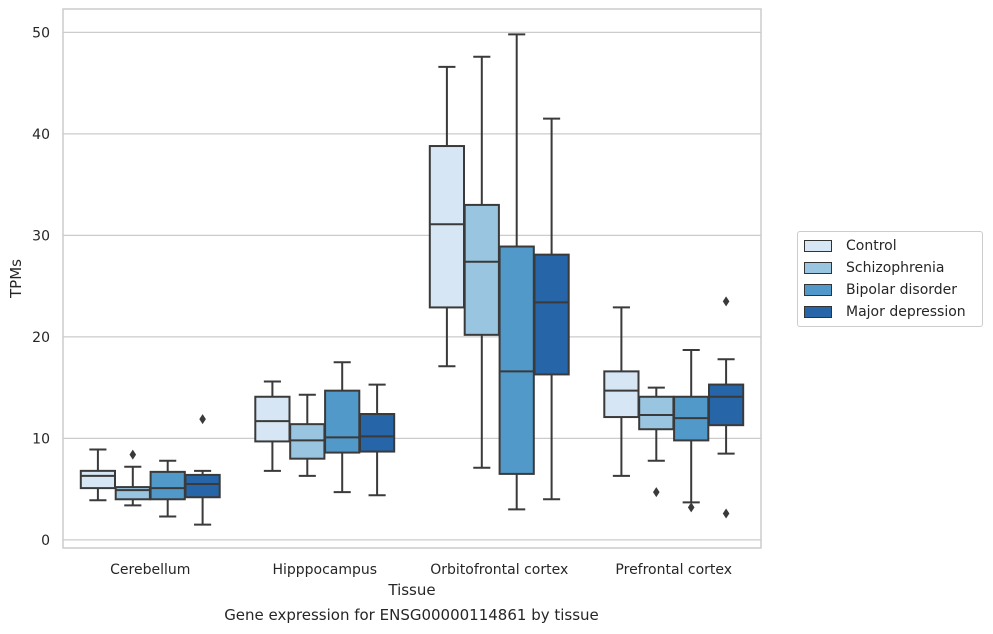 The width and height of the screenshot is (993, 634). Describe the element at coordinates (906, 312) in the screenshot. I see `legend-label-major-depression: Major depression` at that location.